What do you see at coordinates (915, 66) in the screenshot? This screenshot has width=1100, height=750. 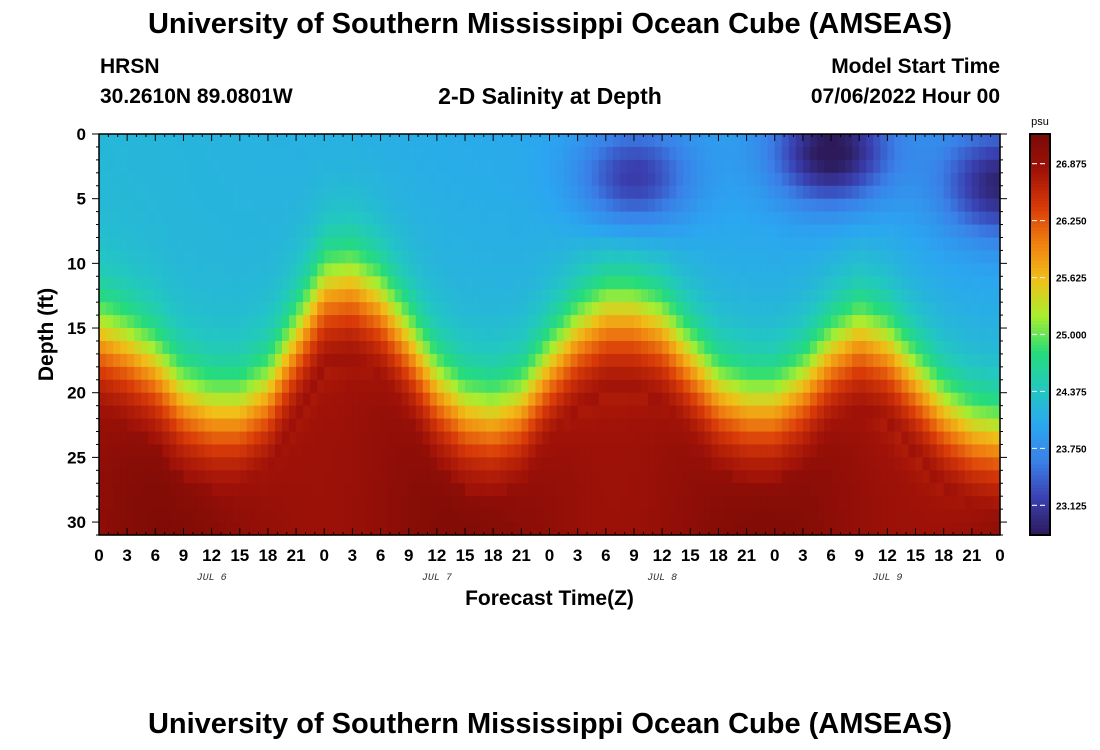 I see `model-start-label: Model Start Time` at bounding box center [915, 66].